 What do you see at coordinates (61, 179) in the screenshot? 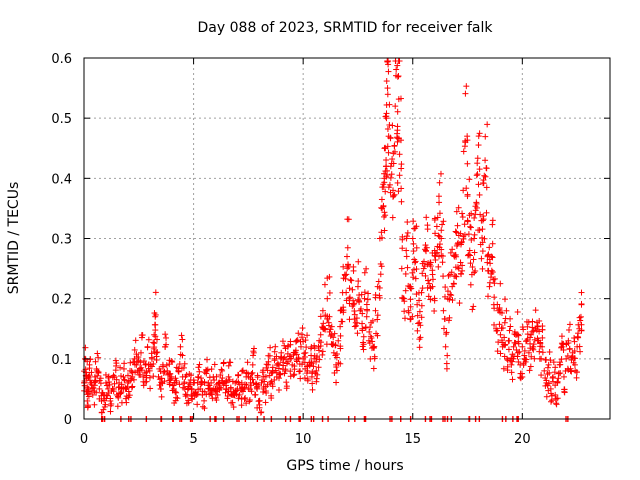
I see `y-tick-label: 0.4` at bounding box center [61, 179].